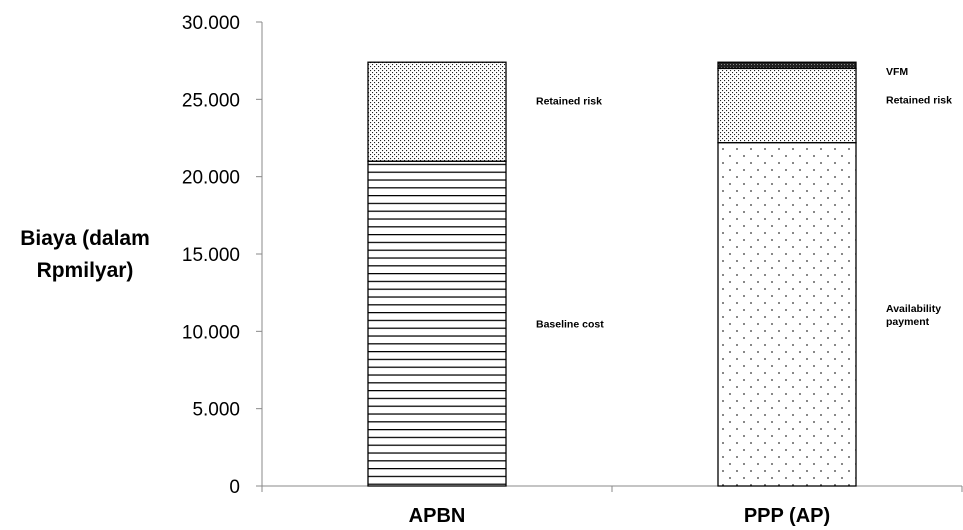  I want to click on y-tick-label: 20.000, so click(211, 178).